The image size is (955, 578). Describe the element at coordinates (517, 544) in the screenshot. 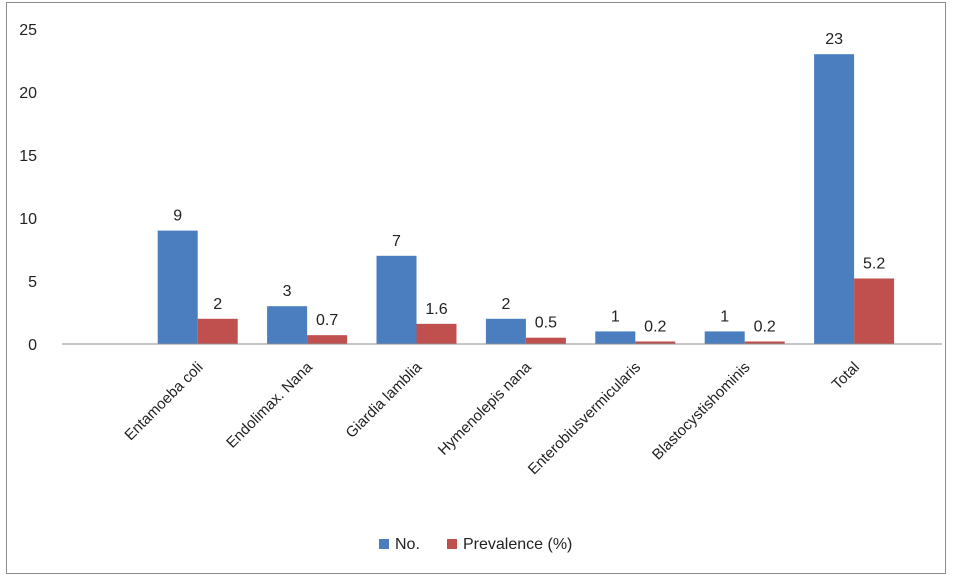

I see `legend-label: Prevalence (%)` at that location.